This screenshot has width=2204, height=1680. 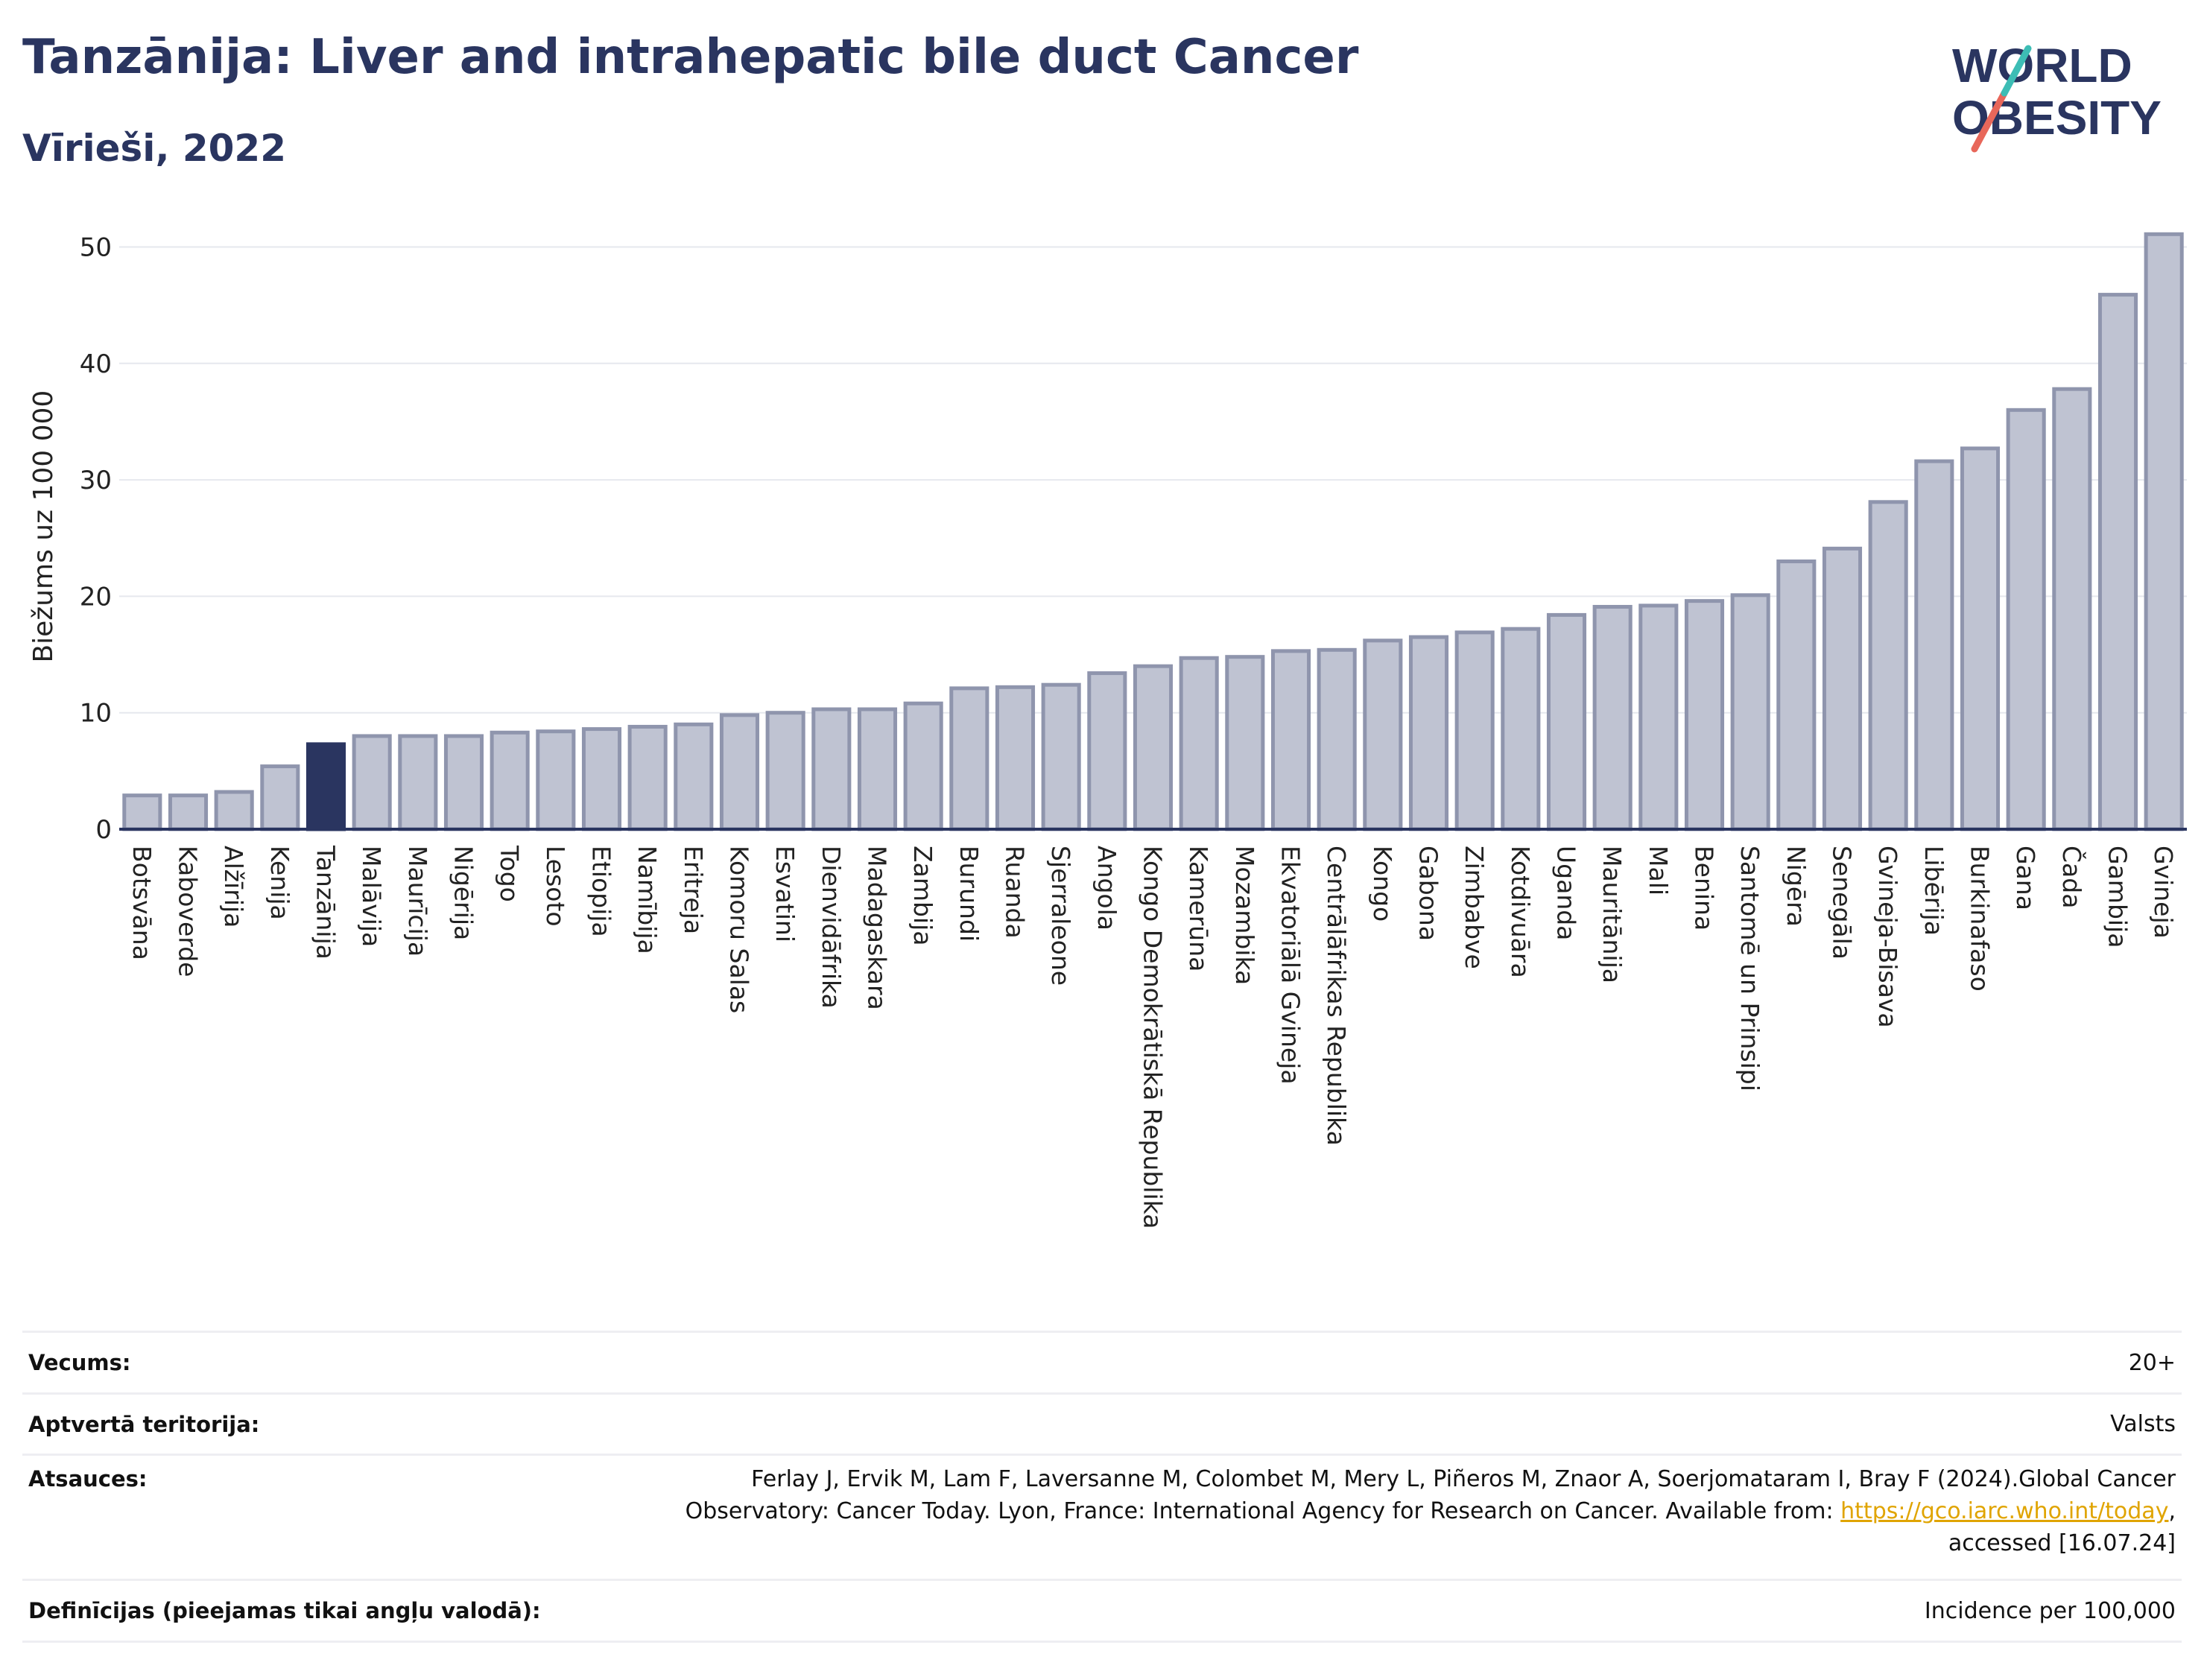 What do you see at coordinates (2062, 1543) in the screenshot?
I see `references-text-4: accessed [16.07.24]` at bounding box center [2062, 1543].